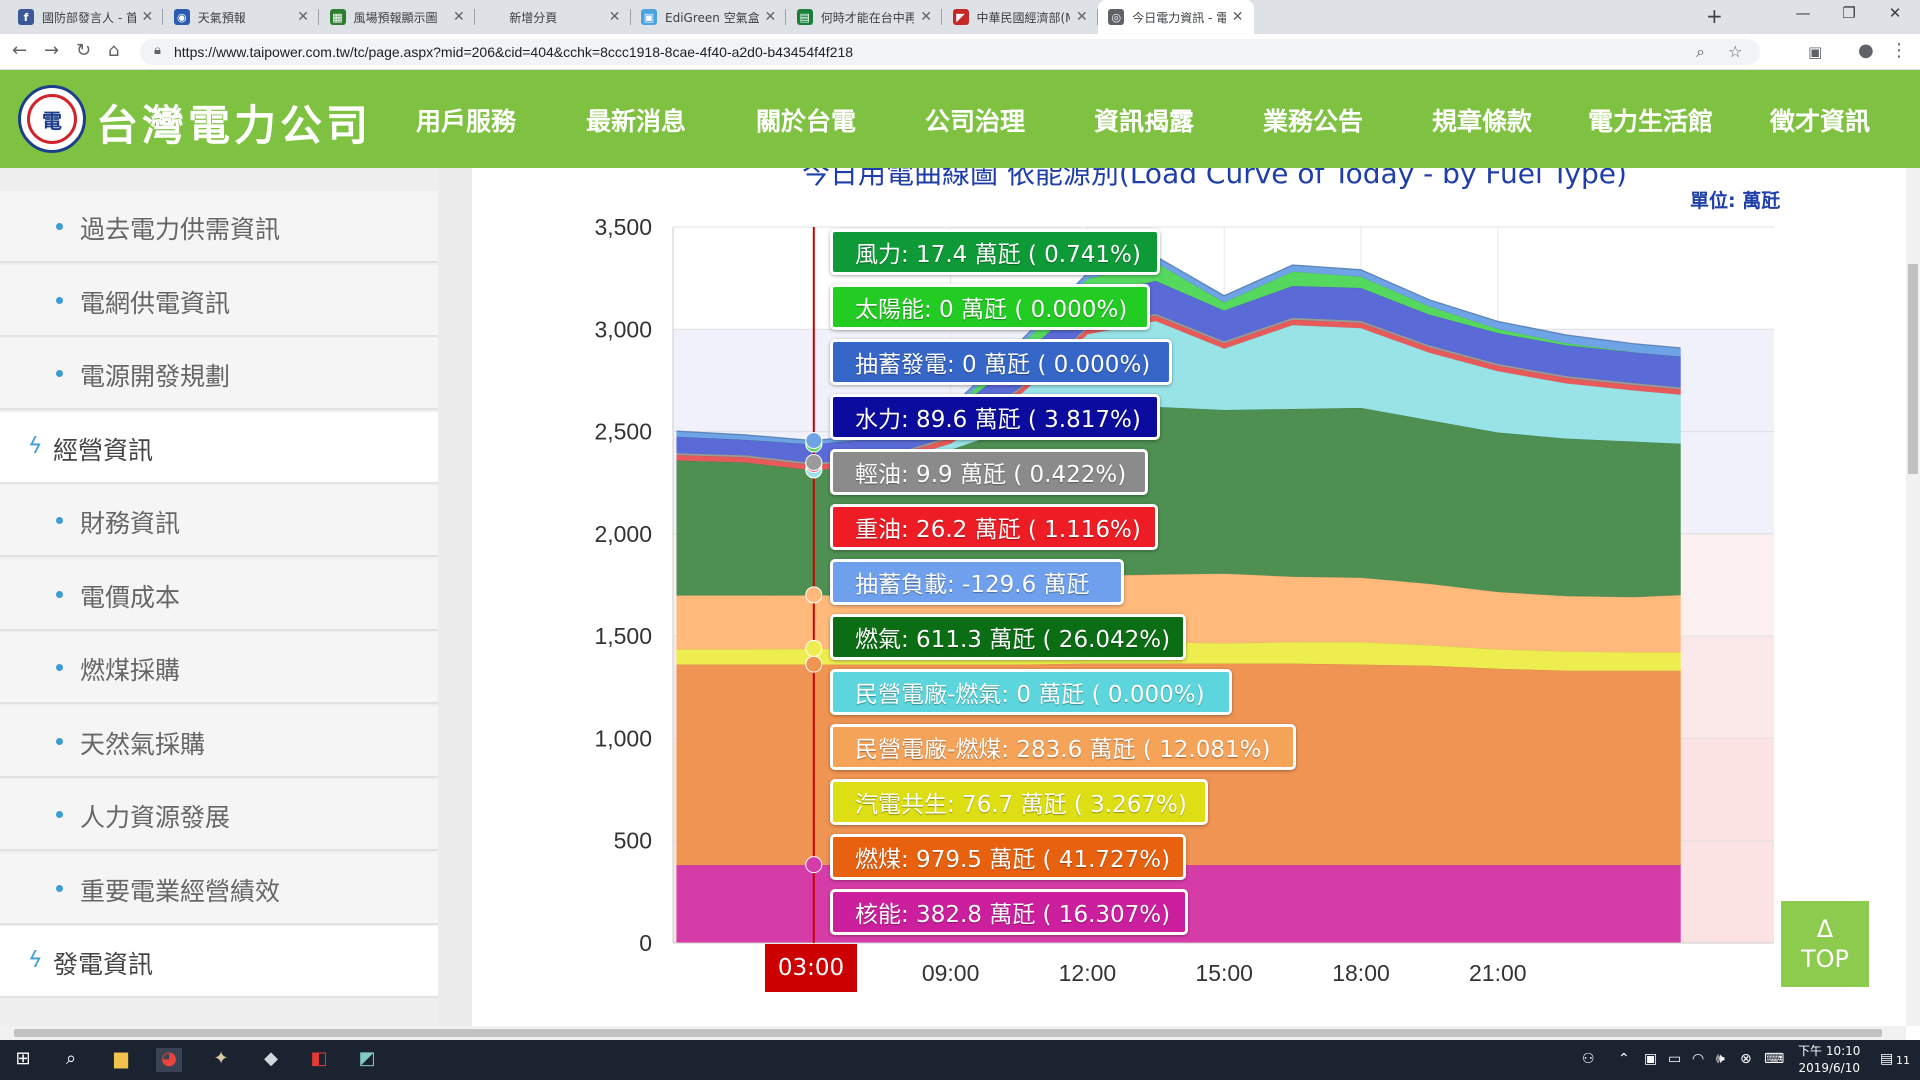 The width and height of the screenshot is (1920, 1080). Describe the element at coordinates (948, 1033) in the screenshot. I see `horizontal-scroll-thumb` at that location.